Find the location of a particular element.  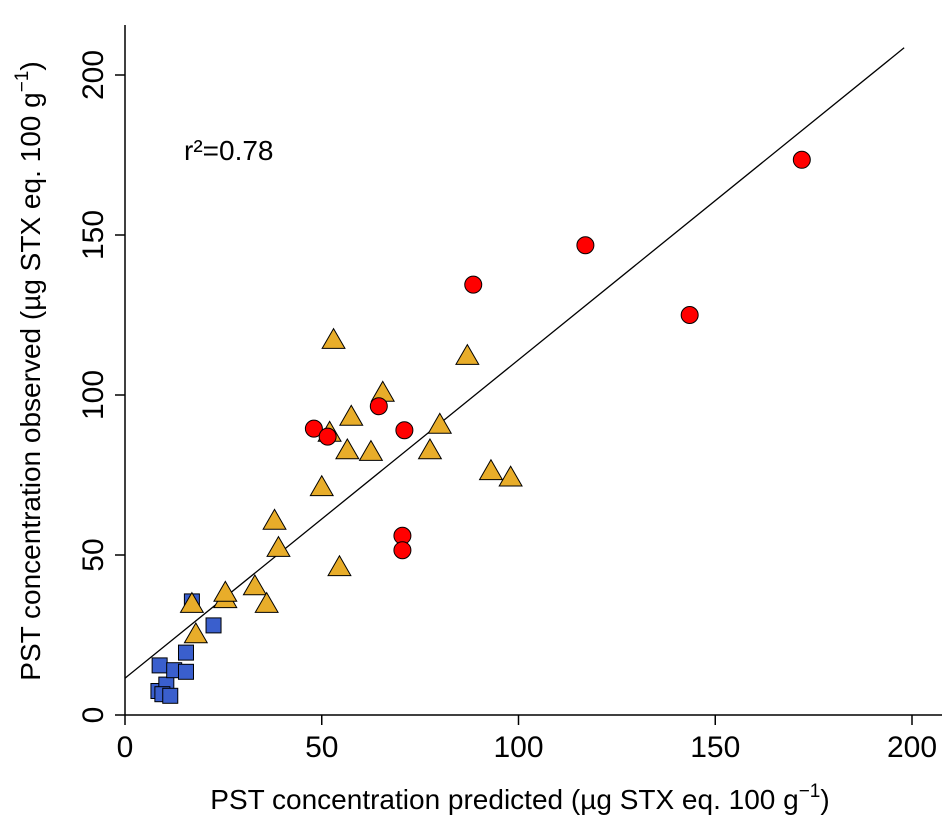

x-tick-label: 0 is located at coordinates (125, 747).